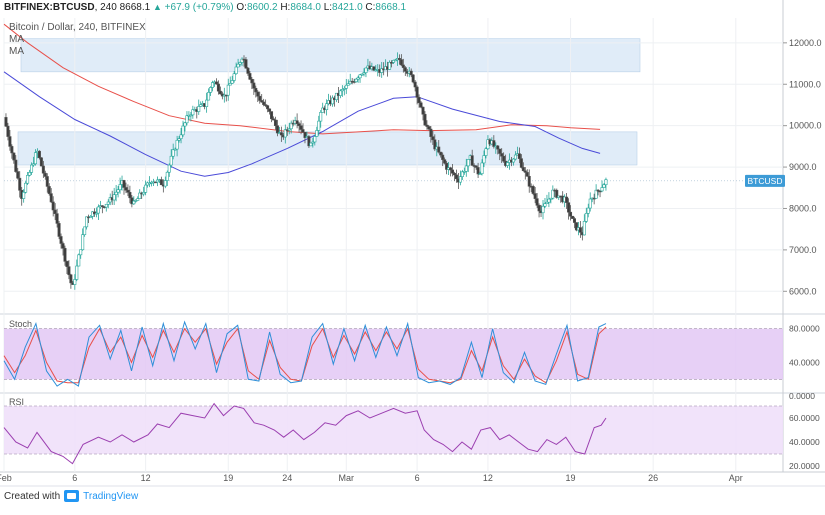 The width and height of the screenshot is (825, 515). What do you see at coordinates (262, 7) in the screenshot?
I see `open-value: 8600.2` at bounding box center [262, 7].